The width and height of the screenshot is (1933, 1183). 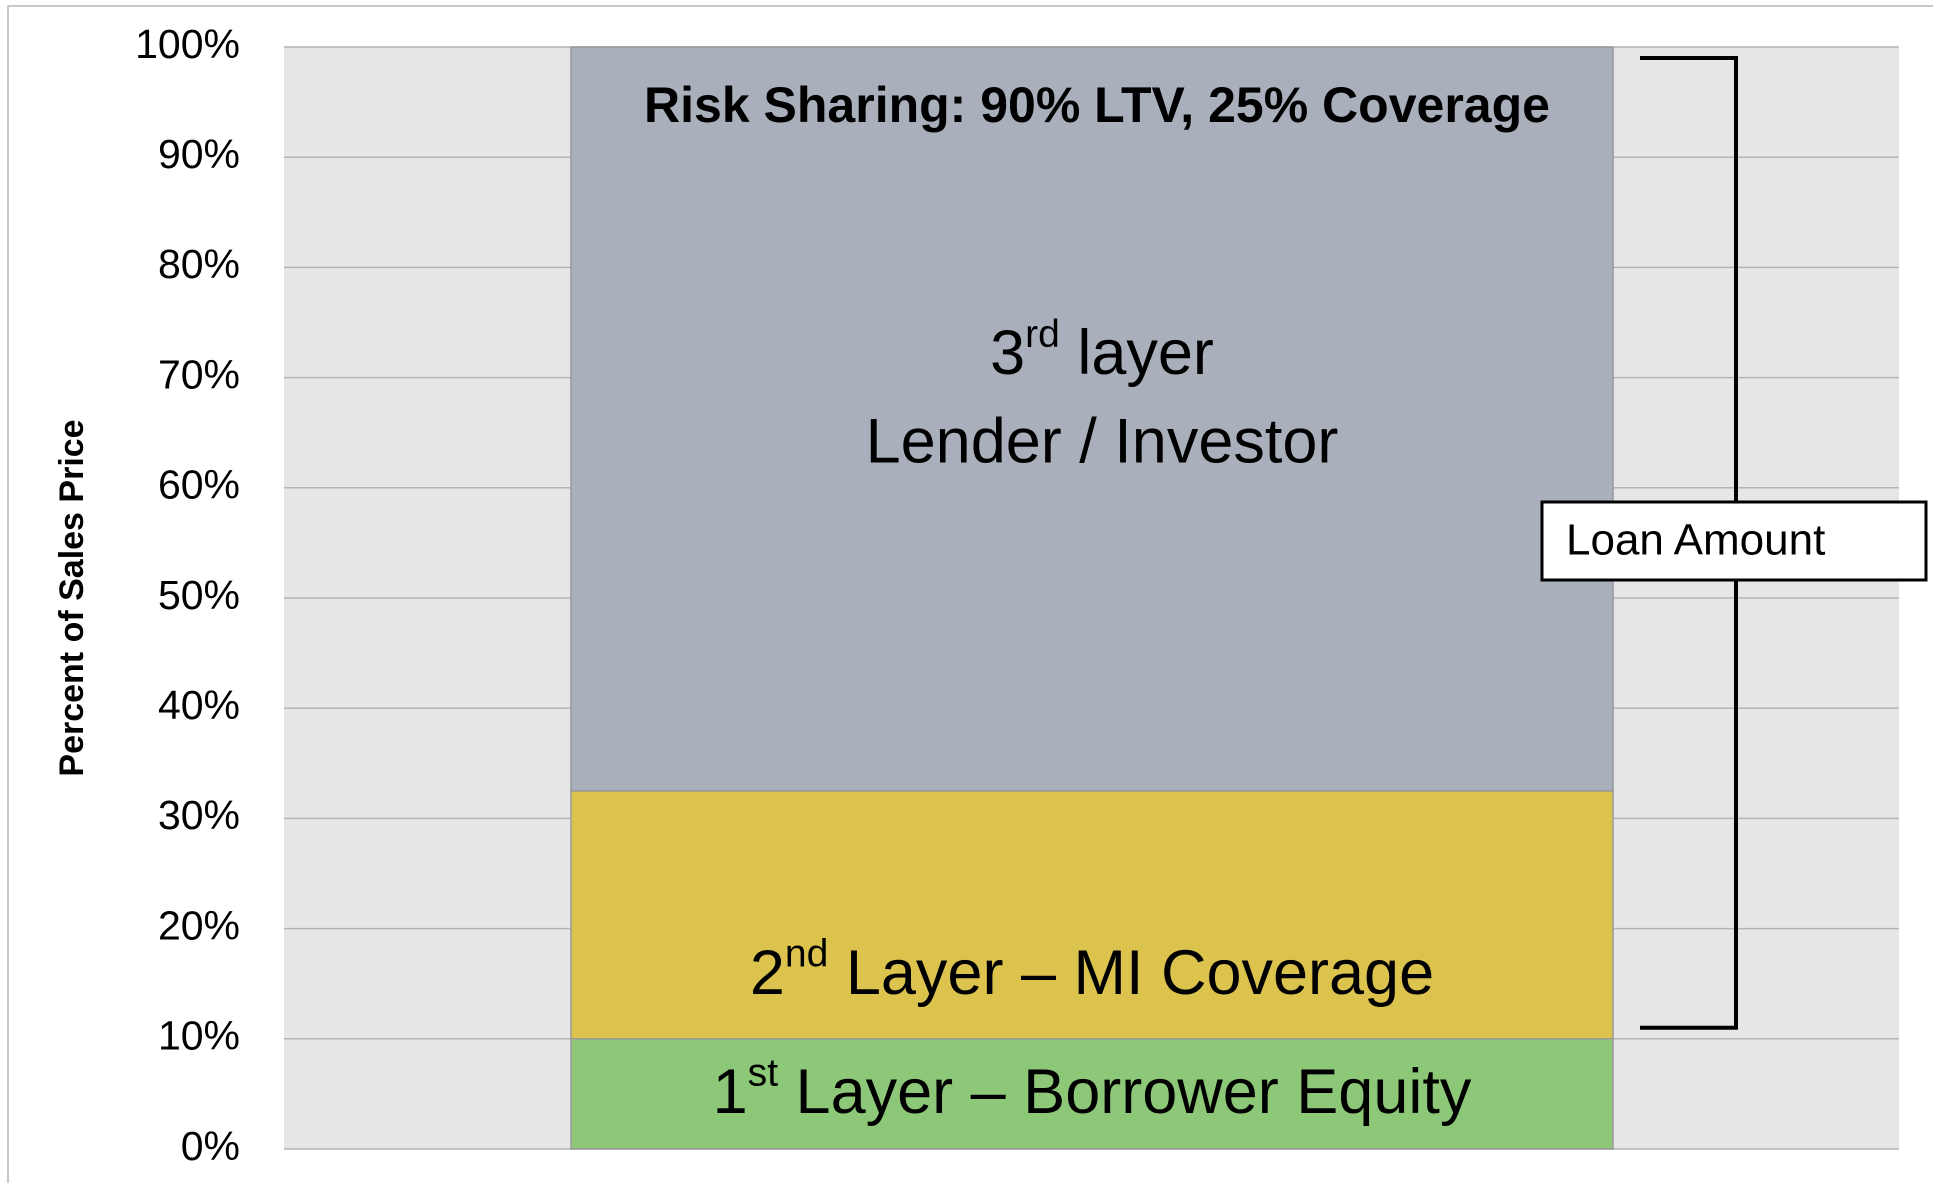 I want to click on y-tick-label: 10%, so click(x=199, y=1036).